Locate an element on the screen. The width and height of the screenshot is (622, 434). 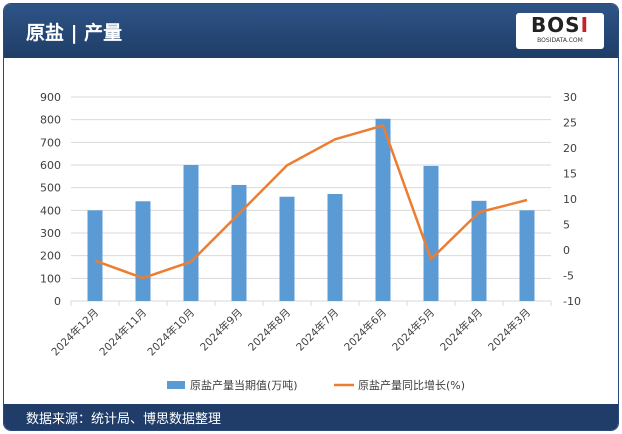
left-axis-tick: 300 is located at coordinates (50, 233).